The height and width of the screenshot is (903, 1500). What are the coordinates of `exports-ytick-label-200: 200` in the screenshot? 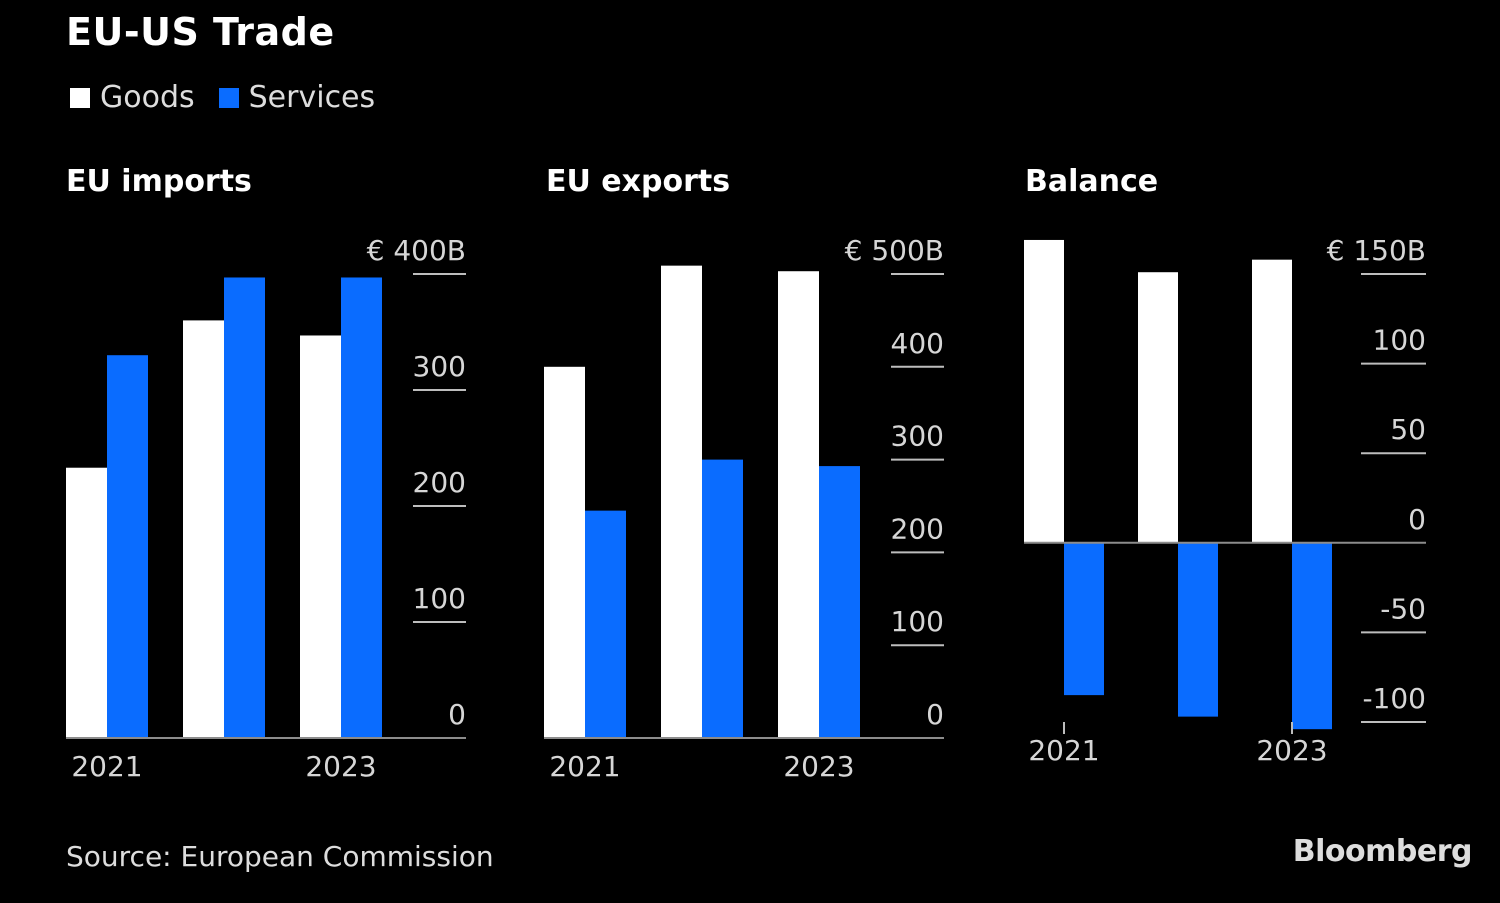 It's located at (917, 528).